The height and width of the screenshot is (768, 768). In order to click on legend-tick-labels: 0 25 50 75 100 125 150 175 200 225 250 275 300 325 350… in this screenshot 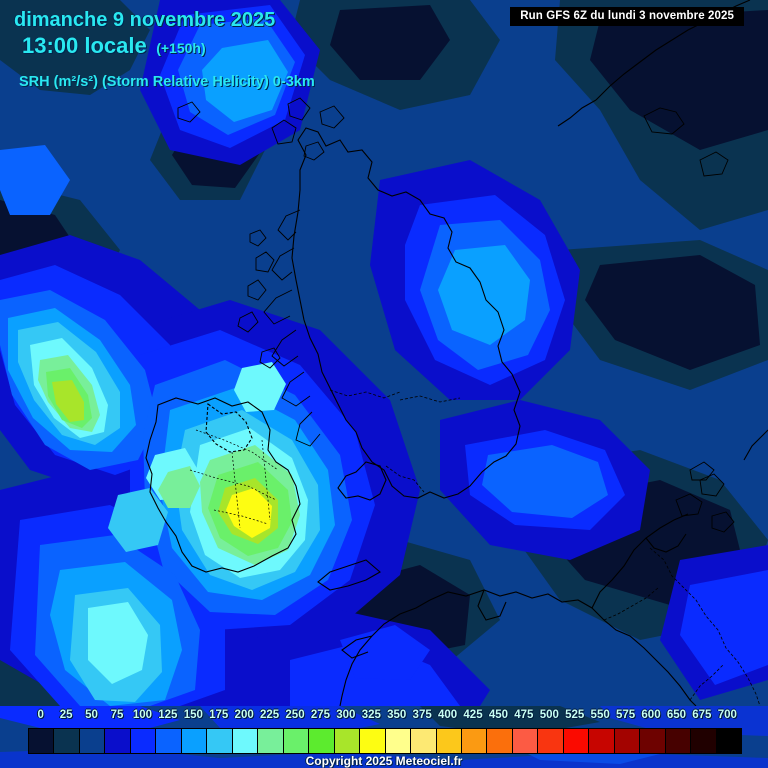, I will do `click(384, 717)`.